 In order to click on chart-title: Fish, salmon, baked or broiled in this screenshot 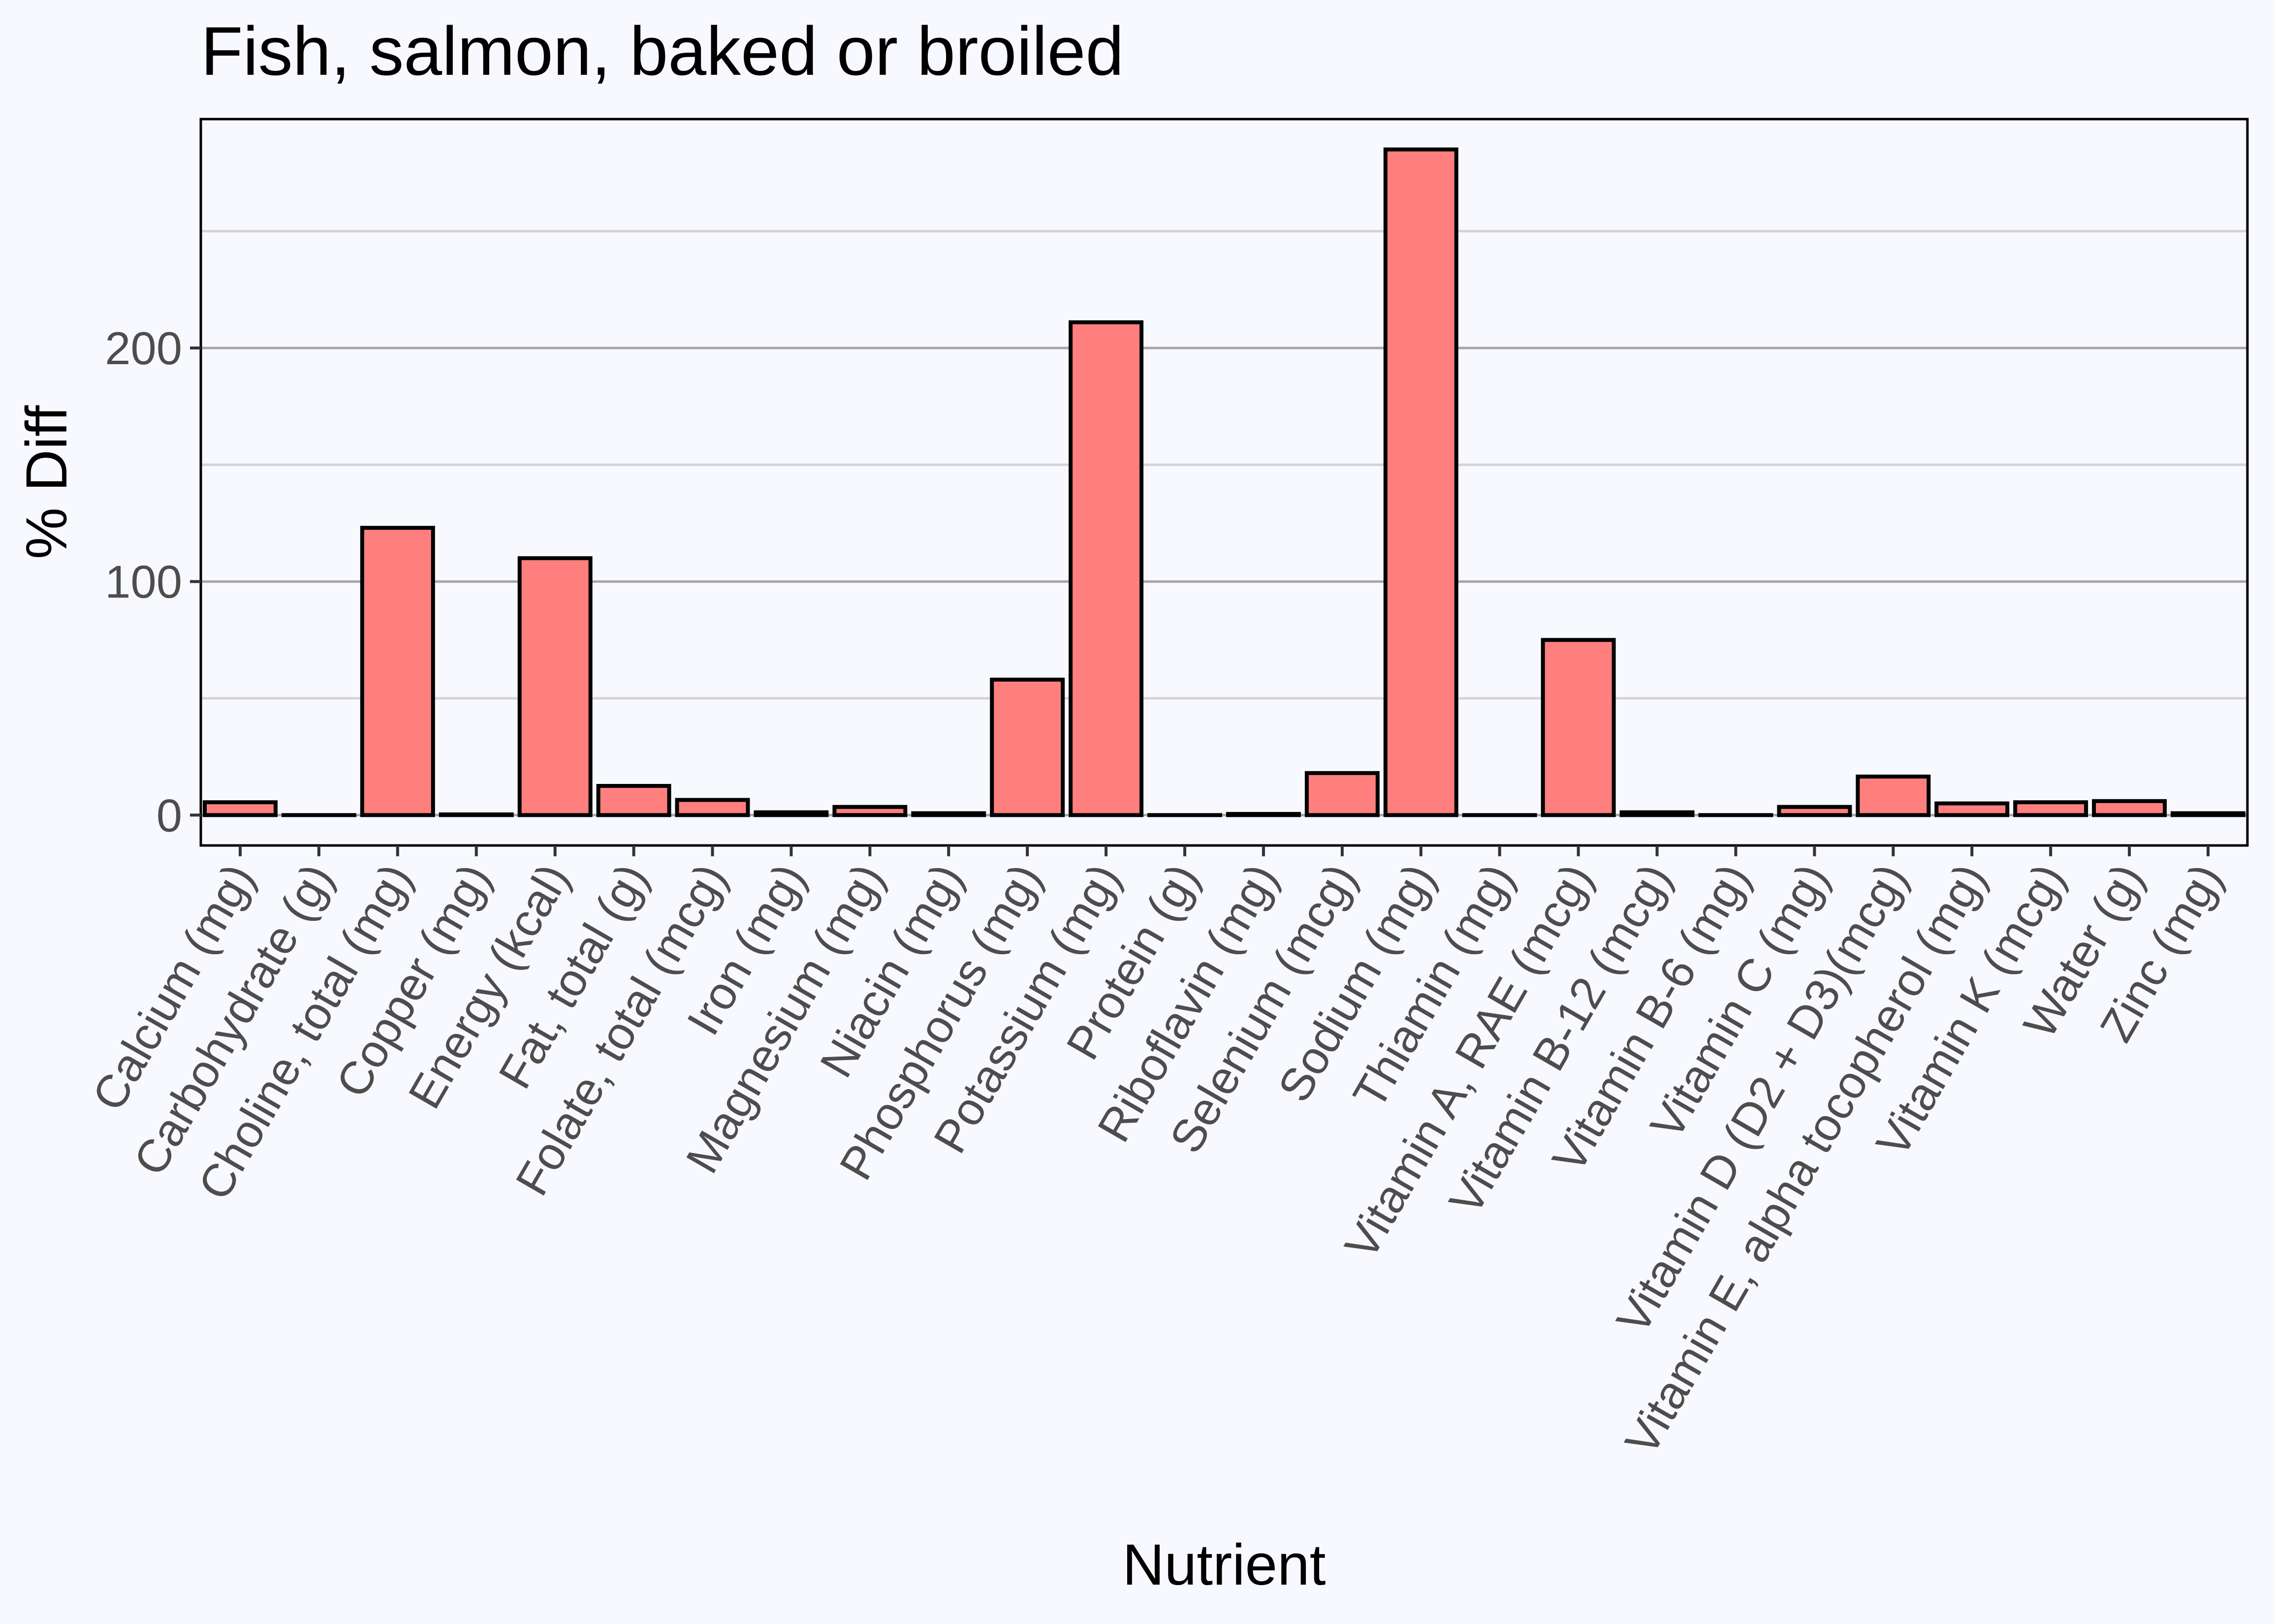, I will do `click(662, 51)`.